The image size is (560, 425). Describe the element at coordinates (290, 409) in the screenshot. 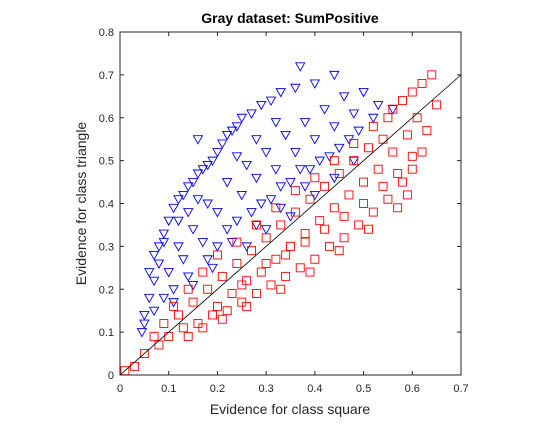

I see `x-axis-label: Evidence for class square` at that location.